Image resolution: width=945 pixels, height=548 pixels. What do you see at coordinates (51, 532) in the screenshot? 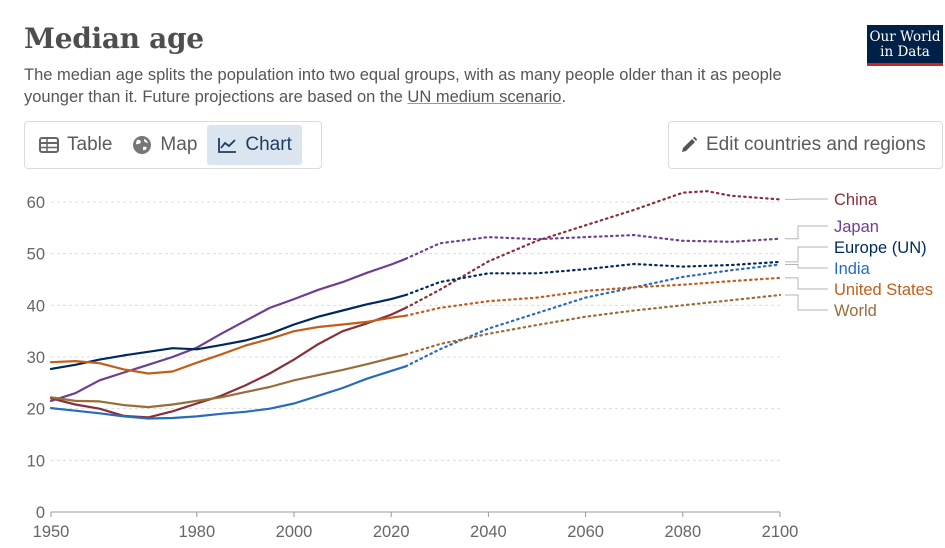
I see `x-tick-label: 1950` at bounding box center [51, 532].